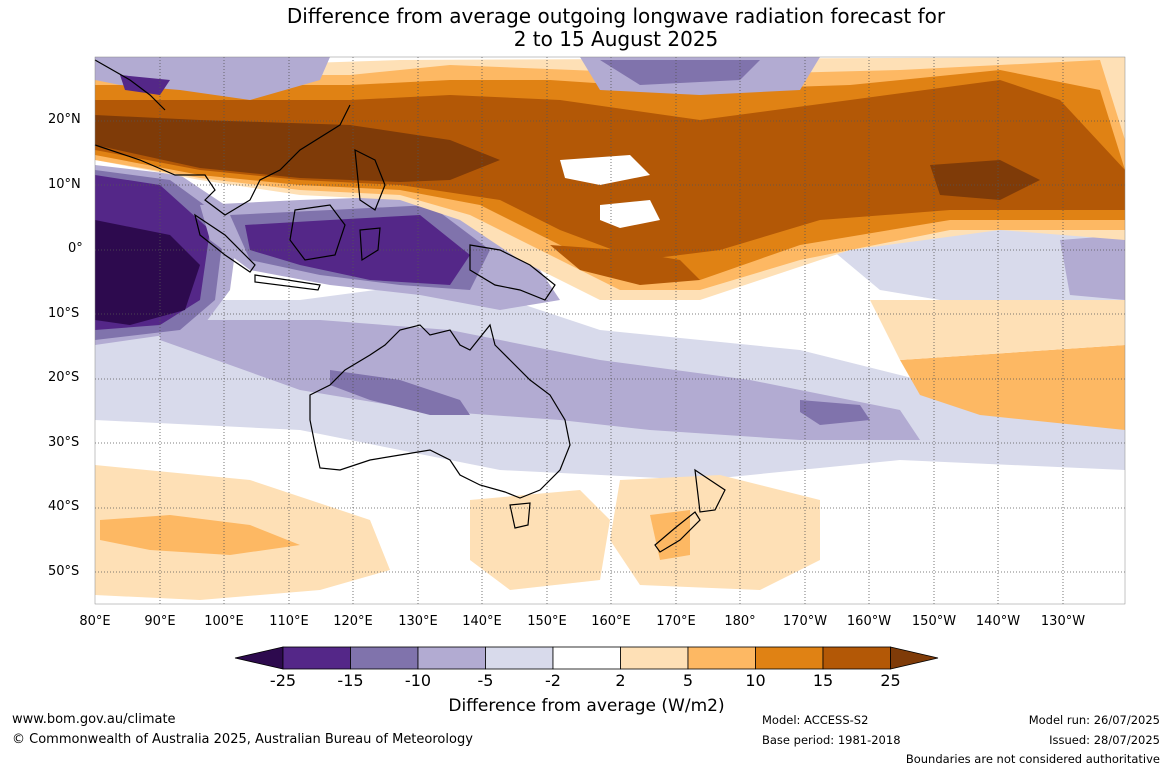 The width and height of the screenshot is (1173, 770). Describe the element at coordinates (316, 658) in the screenshot. I see `legend-swatch--25--15` at that location.